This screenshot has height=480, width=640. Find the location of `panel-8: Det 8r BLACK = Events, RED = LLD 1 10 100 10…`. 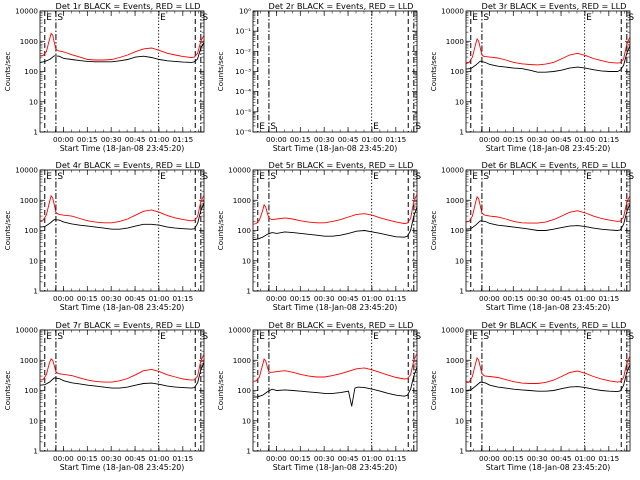

panel-8: Det 8r BLACK = Events, RED = LLD 1 10 100 10… is located at coordinates (318, 396).